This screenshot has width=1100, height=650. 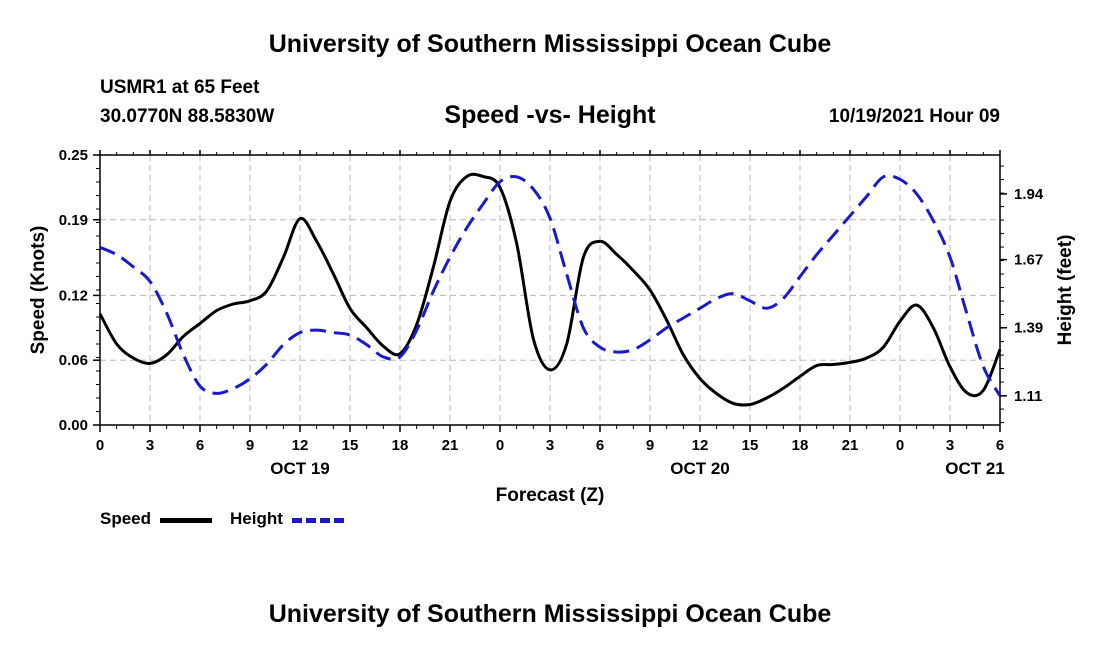 What do you see at coordinates (700, 468) in the screenshot?
I see `x-day-label: OCT 20` at bounding box center [700, 468].